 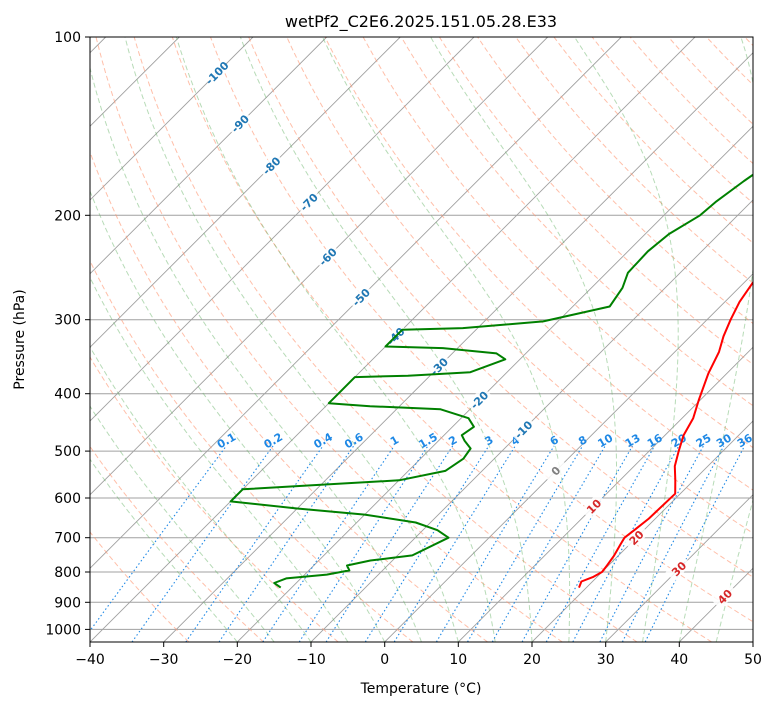 I want to click on y-tick-label: 700, so click(x=67, y=539).